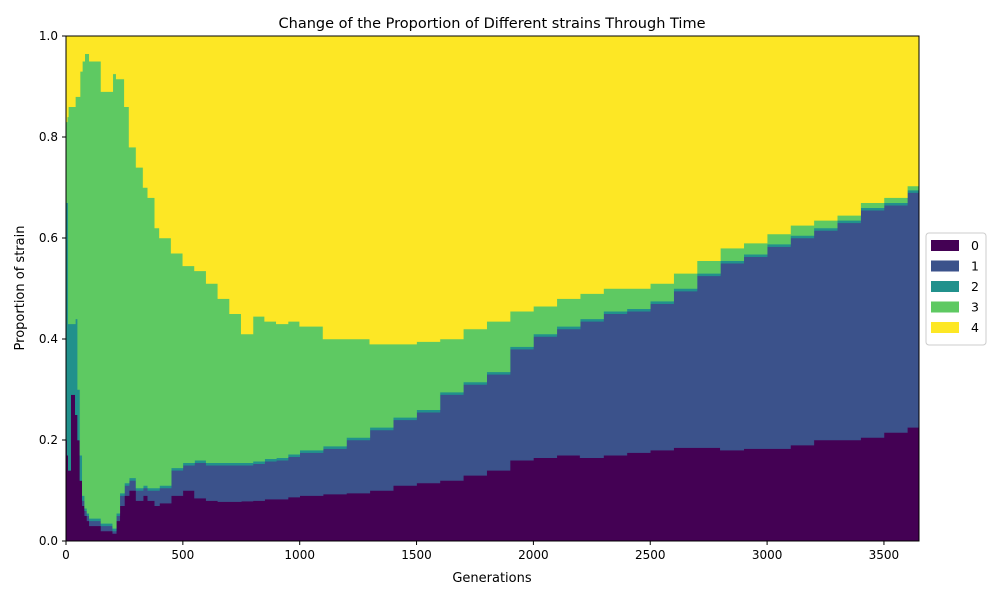  What do you see at coordinates (52, 288) in the screenshot?
I see `y-axis-ticks: 0.0 0.2 0.4 0.6 0.8 1.0` at bounding box center [52, 288].